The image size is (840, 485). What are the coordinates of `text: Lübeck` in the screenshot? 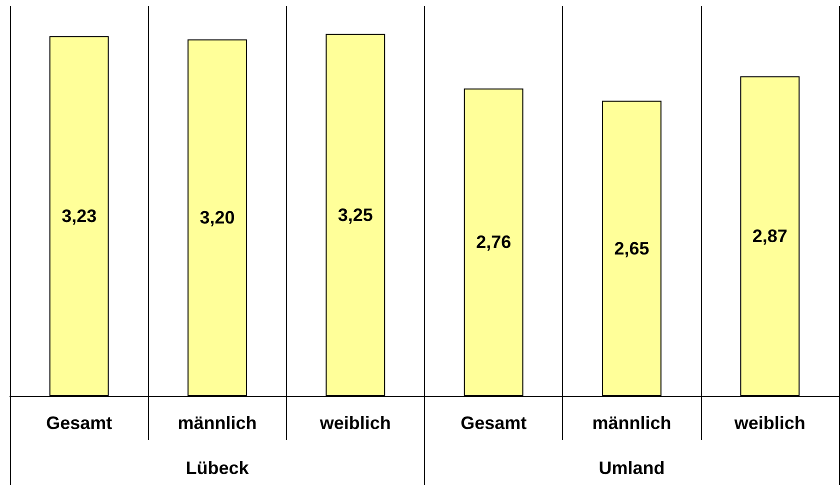 It's located at (218, 468).